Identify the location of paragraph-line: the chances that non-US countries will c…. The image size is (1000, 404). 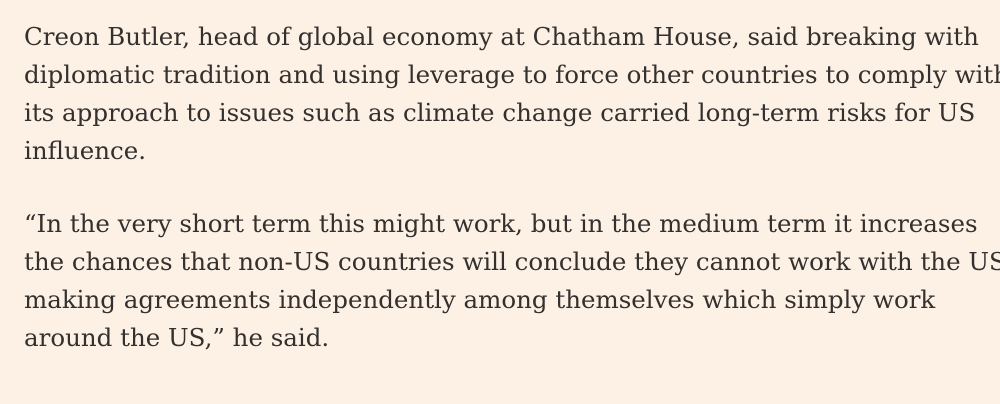
(512, 261).